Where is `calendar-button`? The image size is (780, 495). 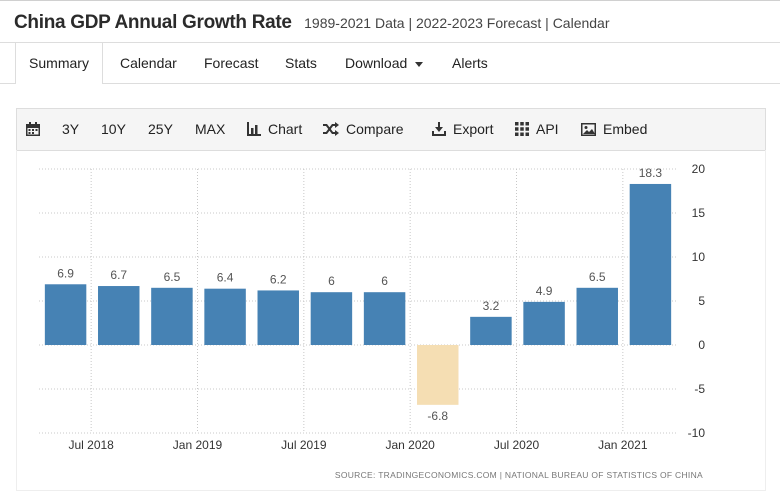 calendar-button is located at coordinates (36, 129).